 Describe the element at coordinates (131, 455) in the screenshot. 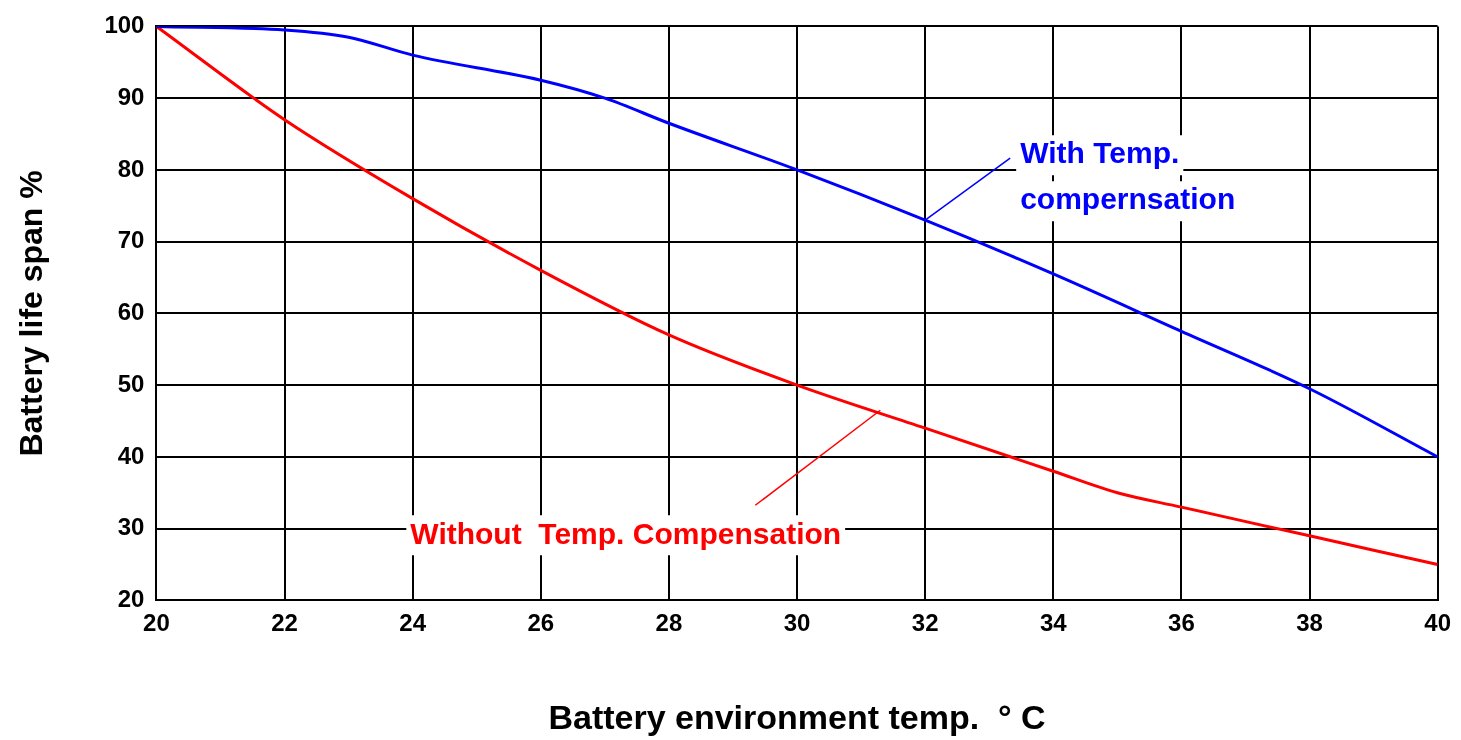

I see `y-tick-label: 40` at that location.